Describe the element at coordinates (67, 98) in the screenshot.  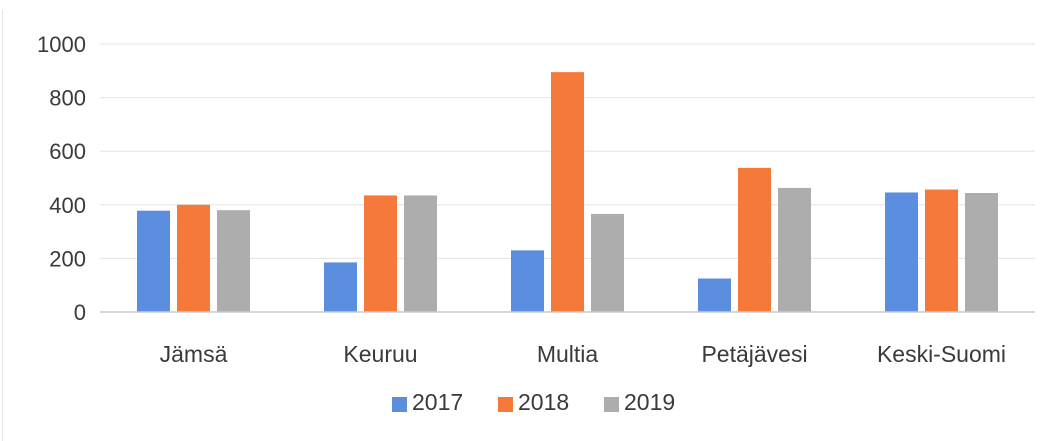
I see `y-tick-label: 800` at that location.